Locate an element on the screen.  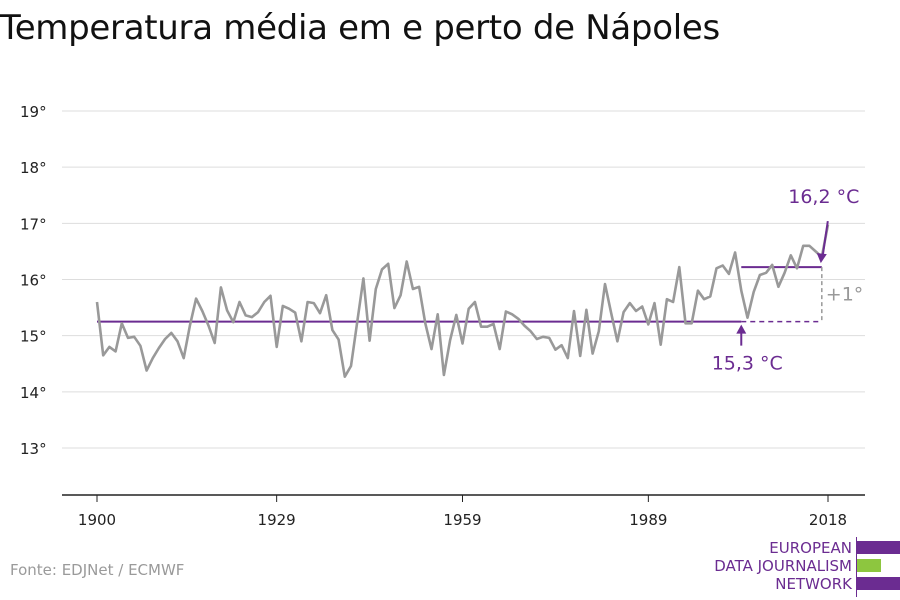
source-note: Fonte: EDJNet / ECMWF is located at coordinates (97, 570).